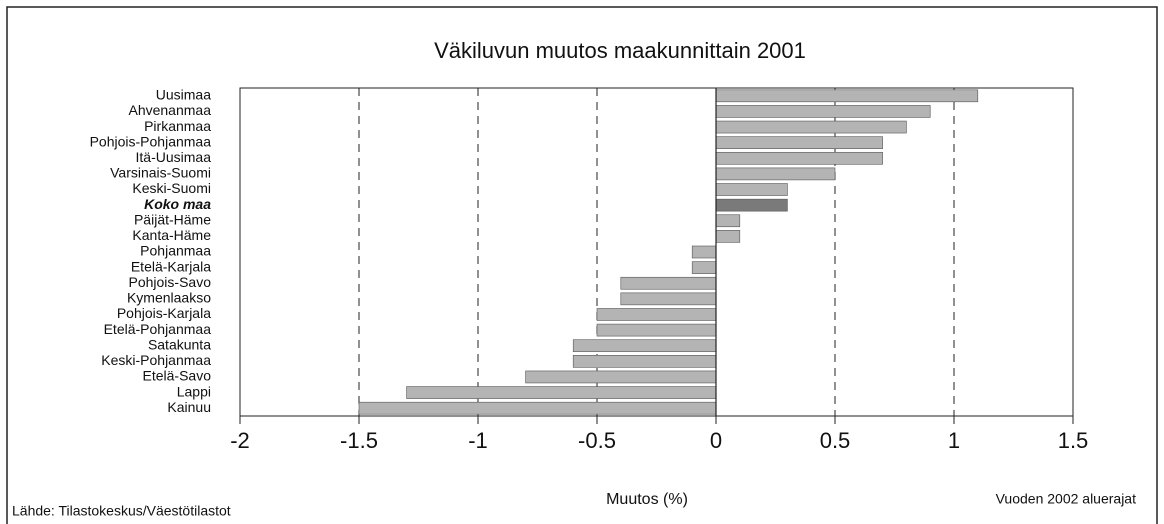 This screenshot has width=1164, height=524. Describe the element at coordinates (158, 329) in the screenshot. I see `y-tick-label: Etelä-Pohjanmaa` at that location.